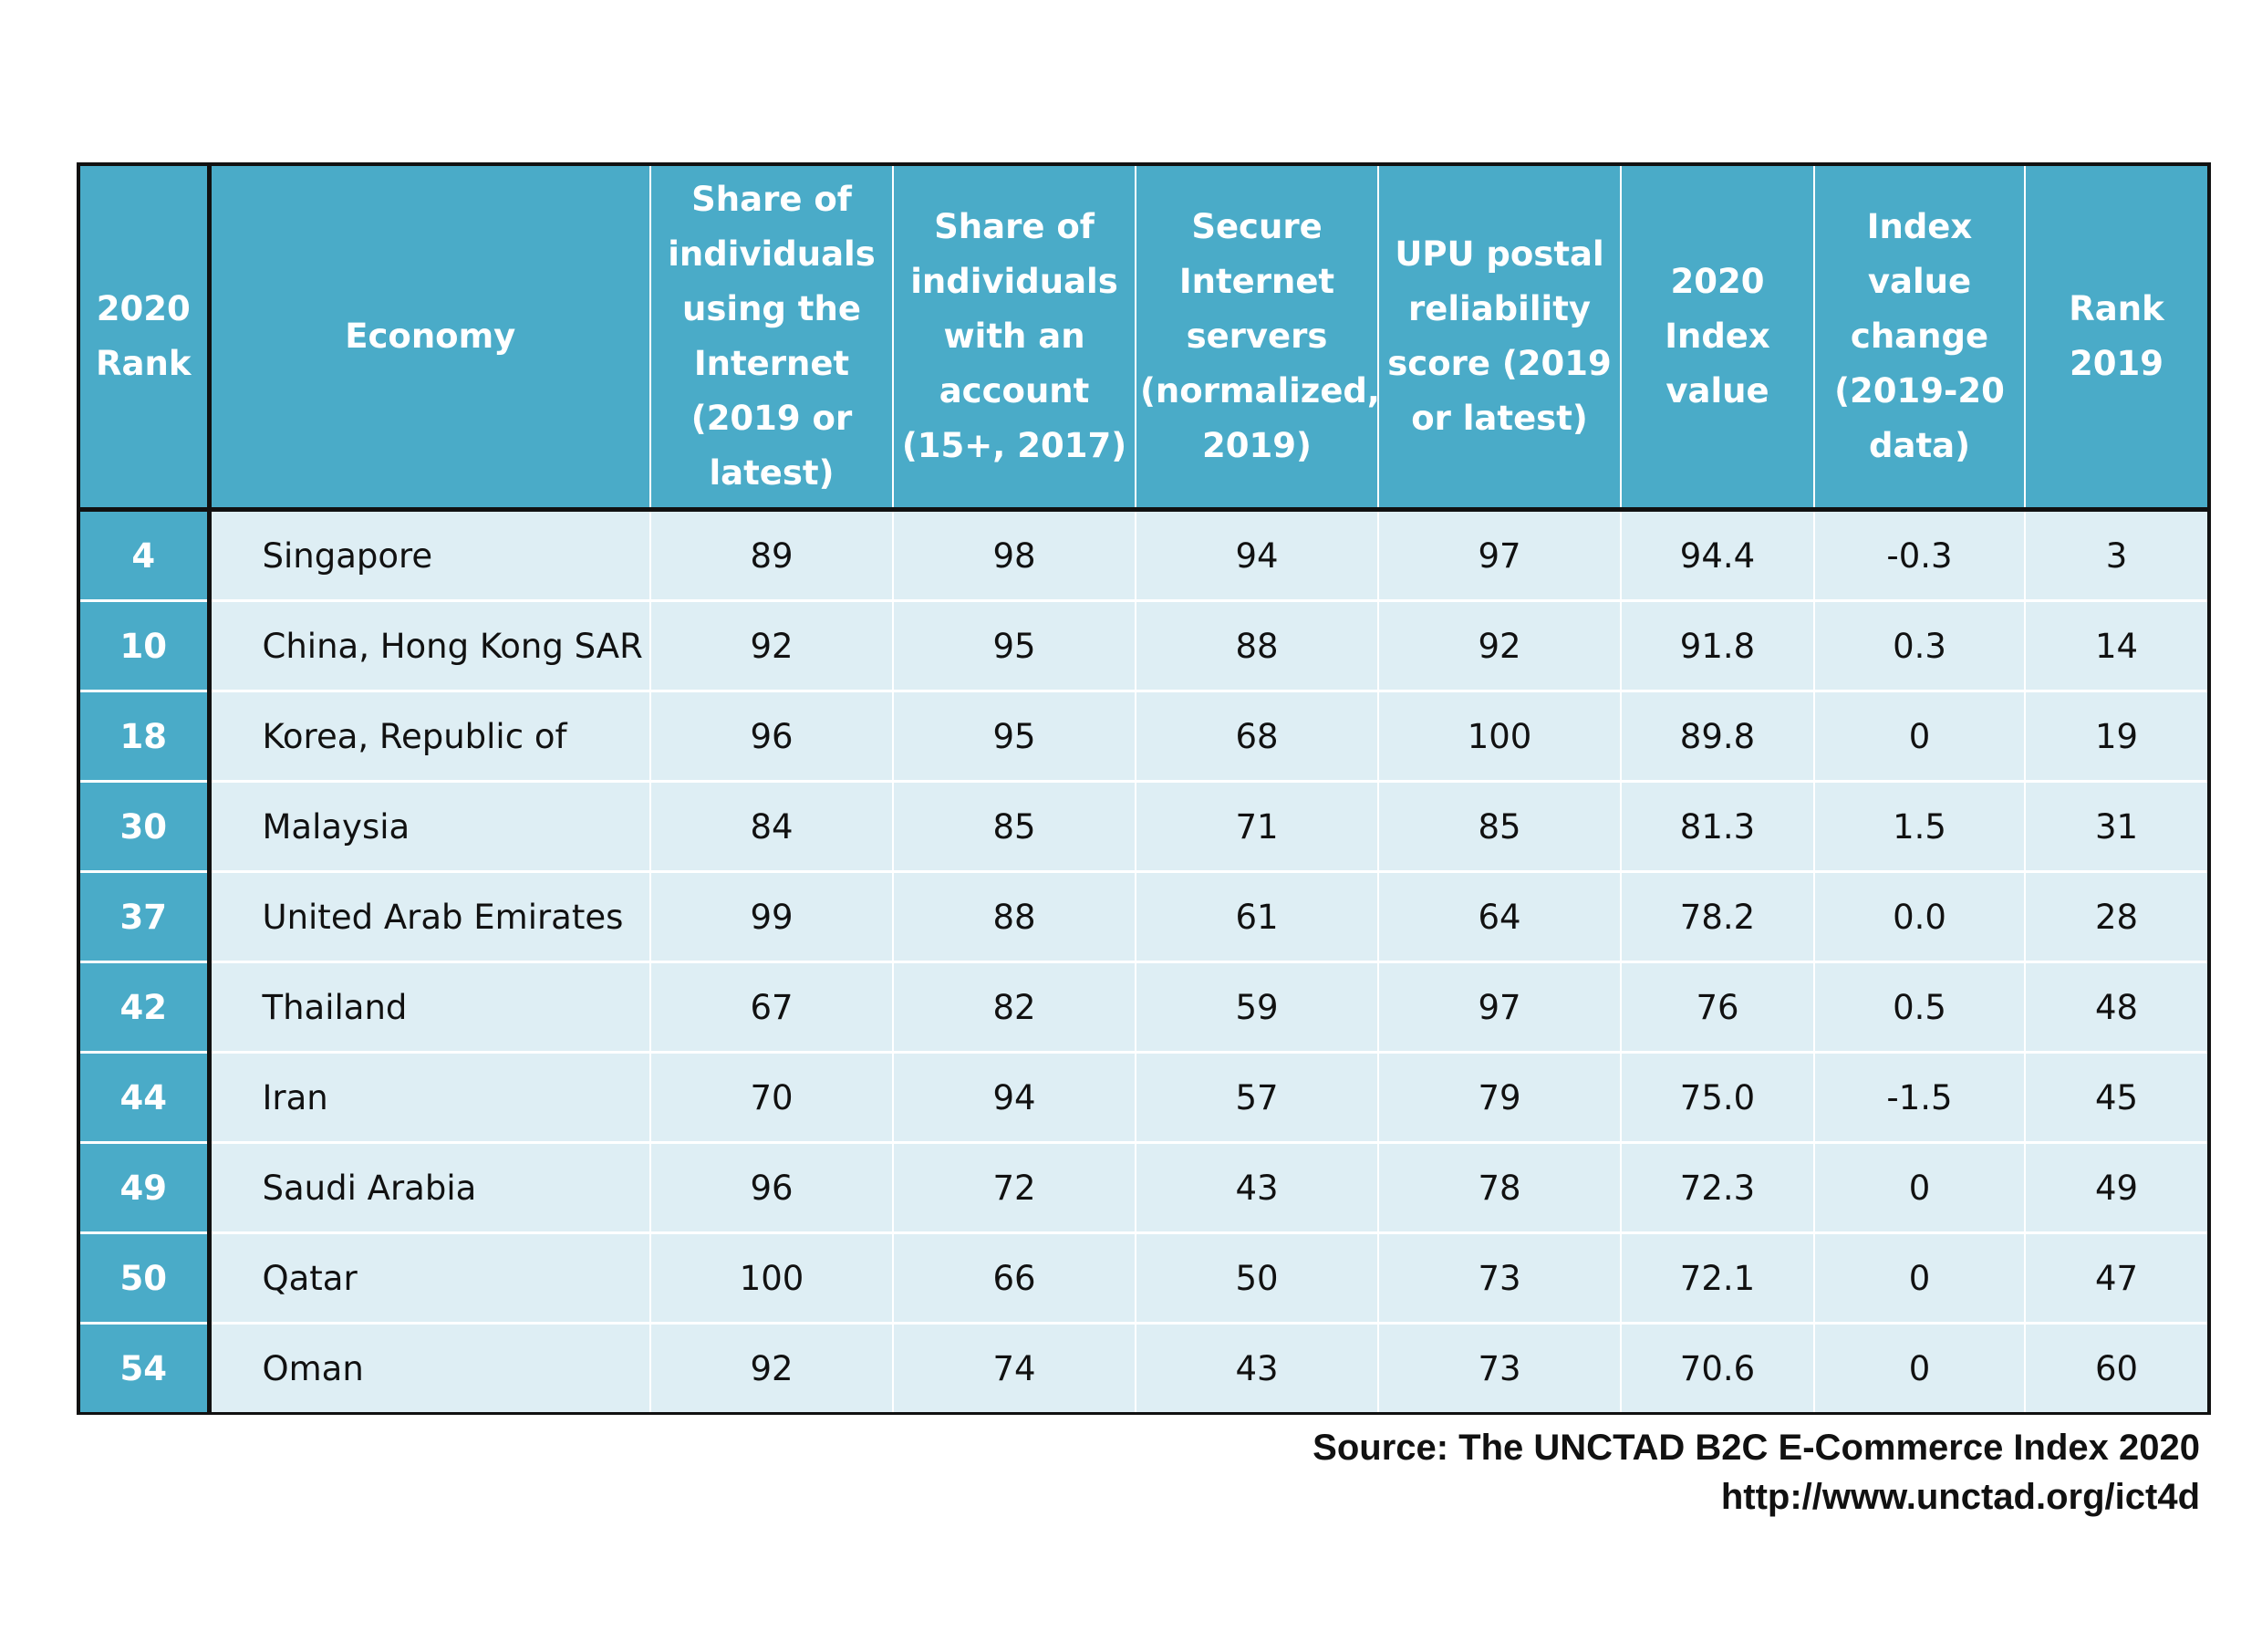 The height and width of the screenshot is (1652, 2262). Describe the element at coordinates (430, 556) in the screenshot. I see `economy-cell: Singapore` at that location.